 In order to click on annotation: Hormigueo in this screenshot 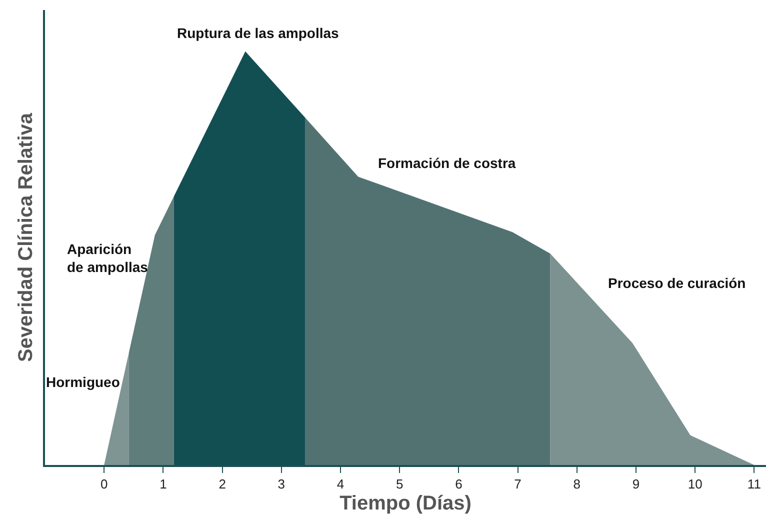, I will do `click(83, 382)`.